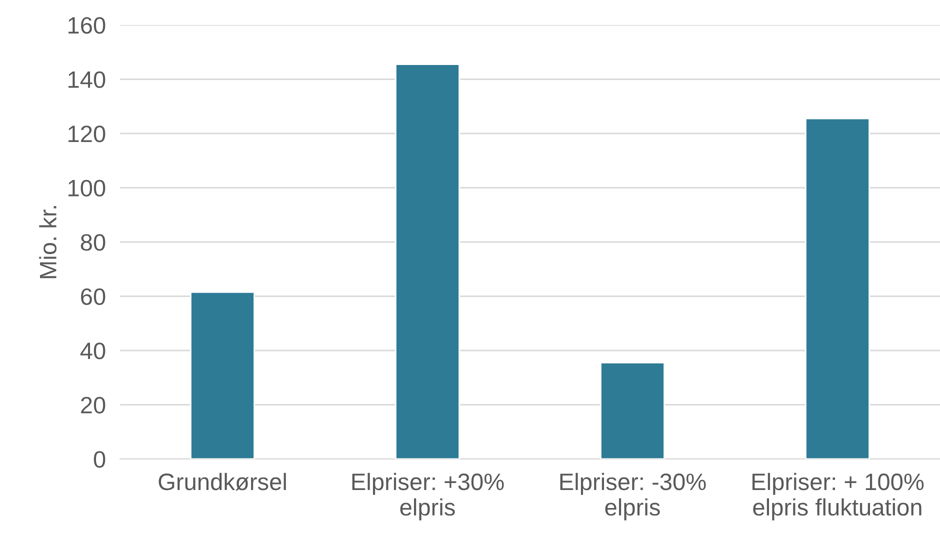  Describe the element at coordinates (633, 496) in the screenshot. I see `x-tick-label: Elpriser: -30% elpris` at that location.